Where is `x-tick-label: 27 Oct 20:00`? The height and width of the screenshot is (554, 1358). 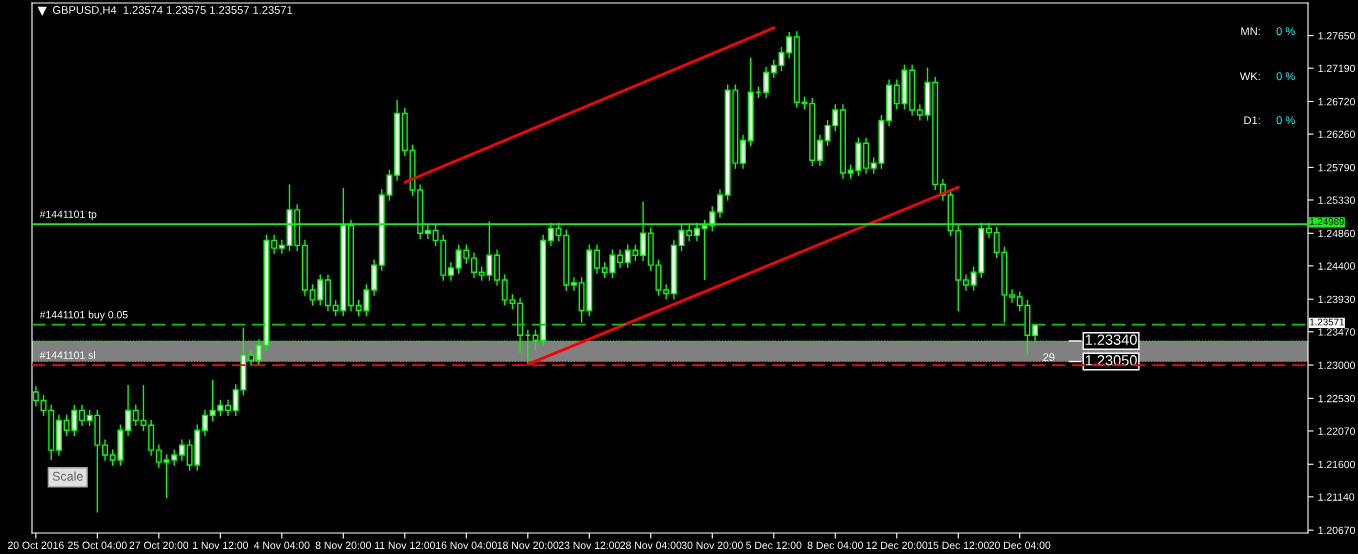 x-tick-label: 27 Oct 20:00 is located at coordinates (159, 545).